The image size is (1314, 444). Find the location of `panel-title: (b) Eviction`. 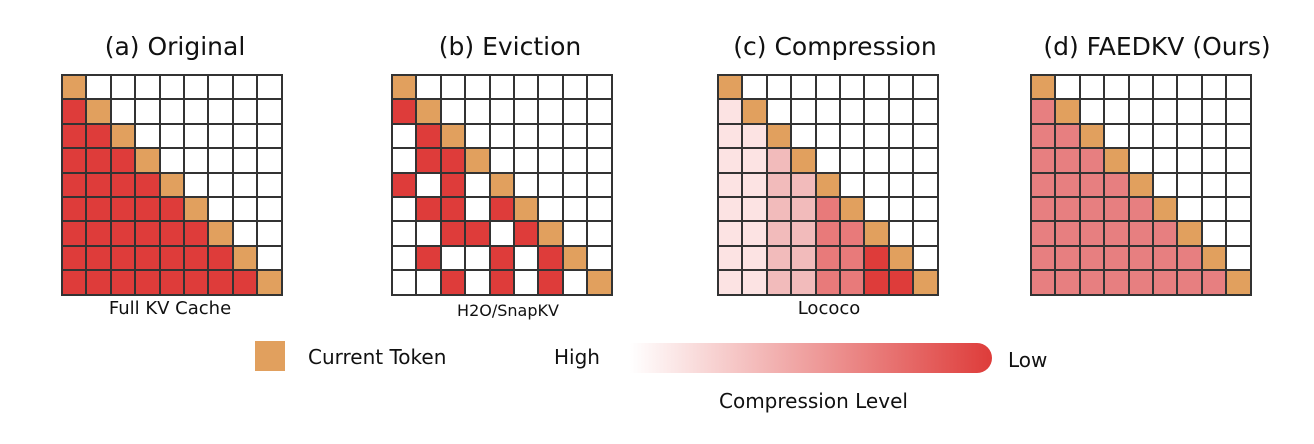

panel-title: (b) Eviction is located at coordinates (510, 46).